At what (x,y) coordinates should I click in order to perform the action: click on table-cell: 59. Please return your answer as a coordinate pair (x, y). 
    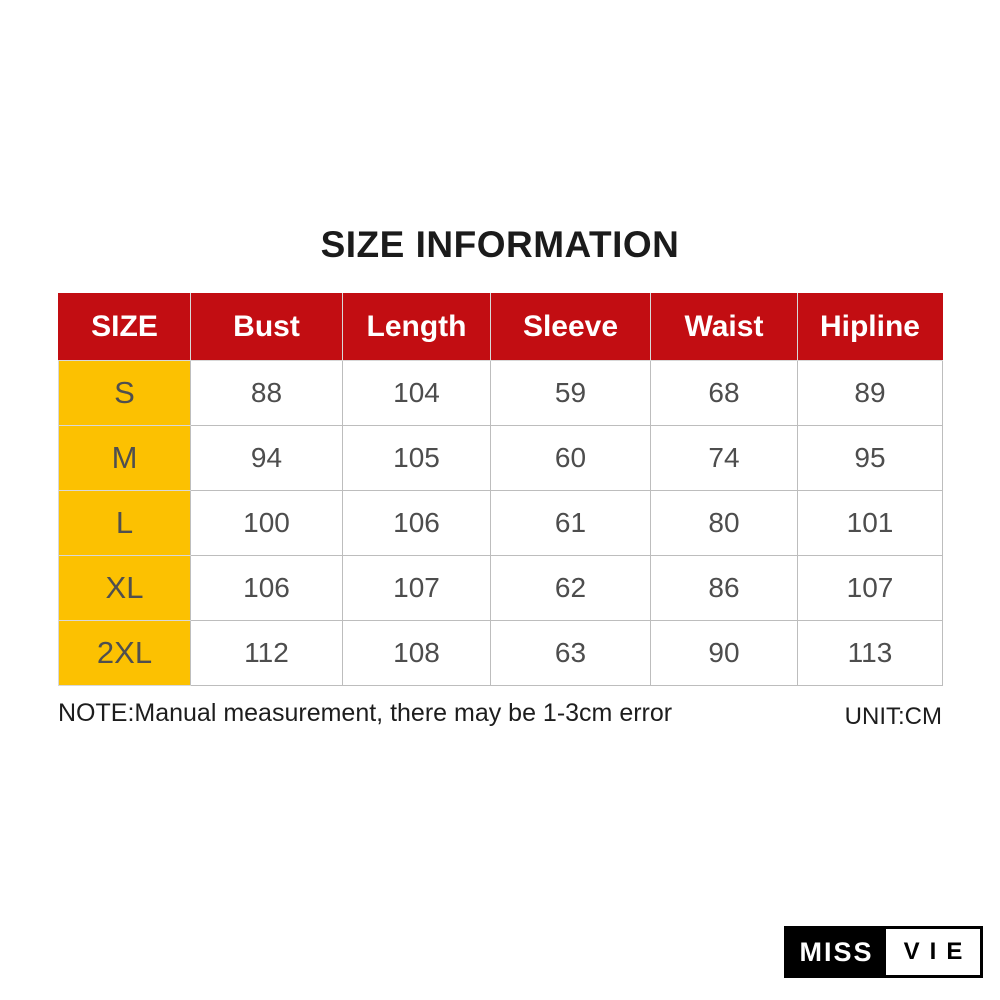
    Looking at the image, I should click on (570, 393).